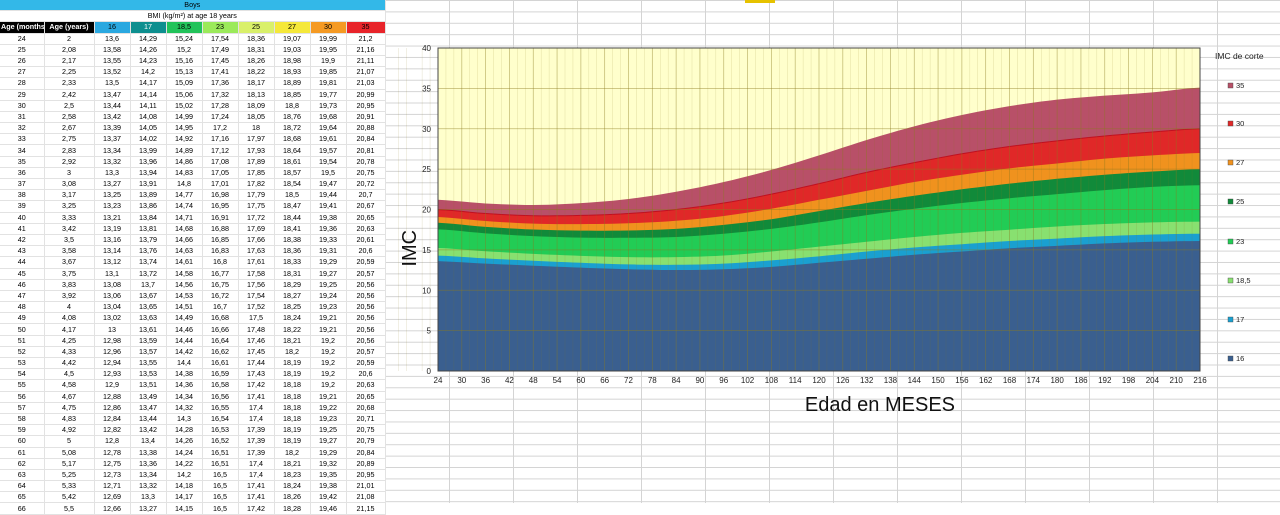  What do you see at coordinates (148, 374) in the screenshot?
I see `table-cell: 13,53` at bounding box center [148, 374].